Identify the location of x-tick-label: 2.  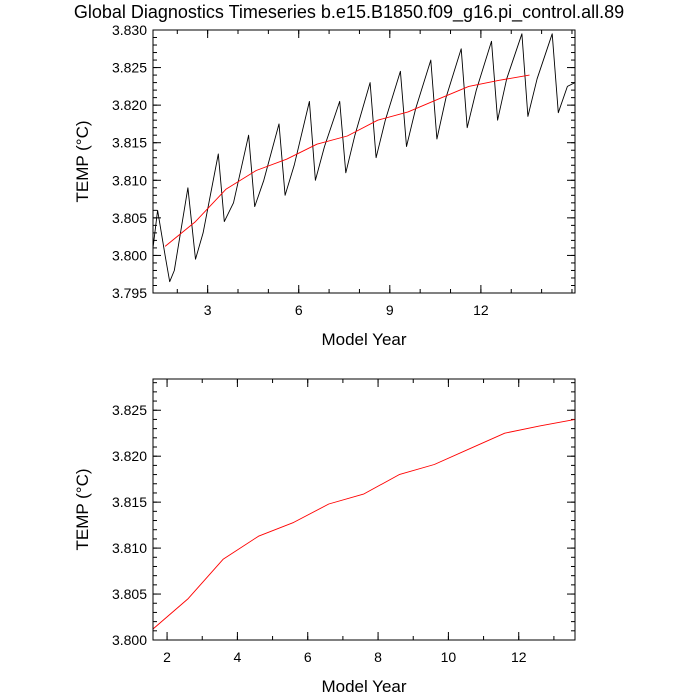
(167, 657).